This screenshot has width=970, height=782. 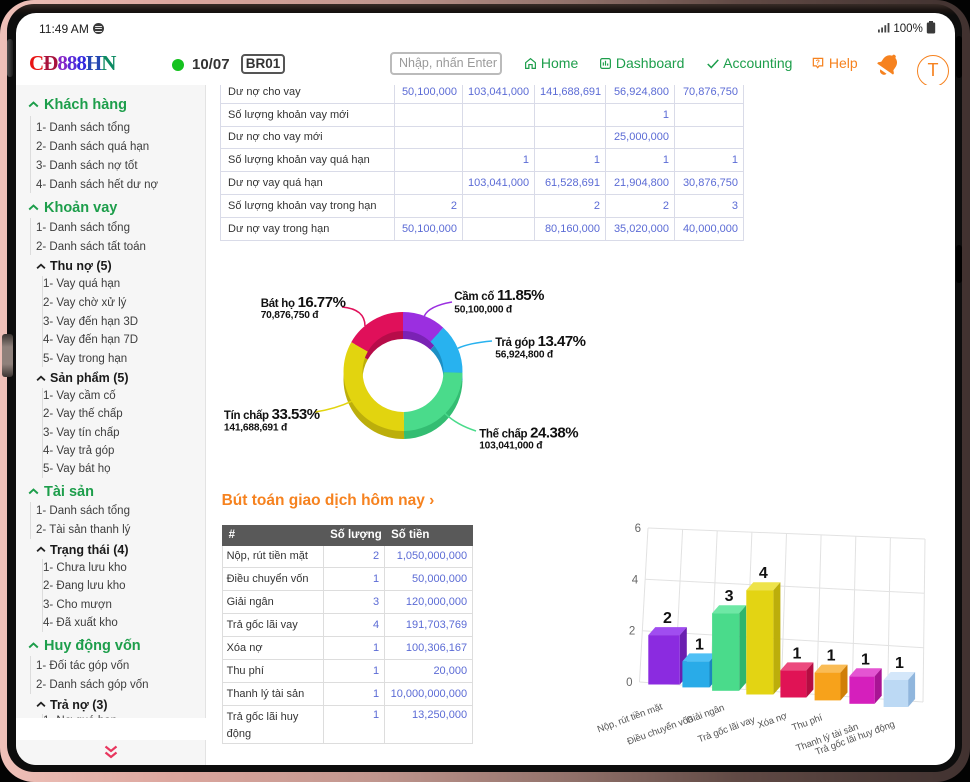 I want to click on svg-text: Bát họ 16.77%, so click(x=303, y=302).